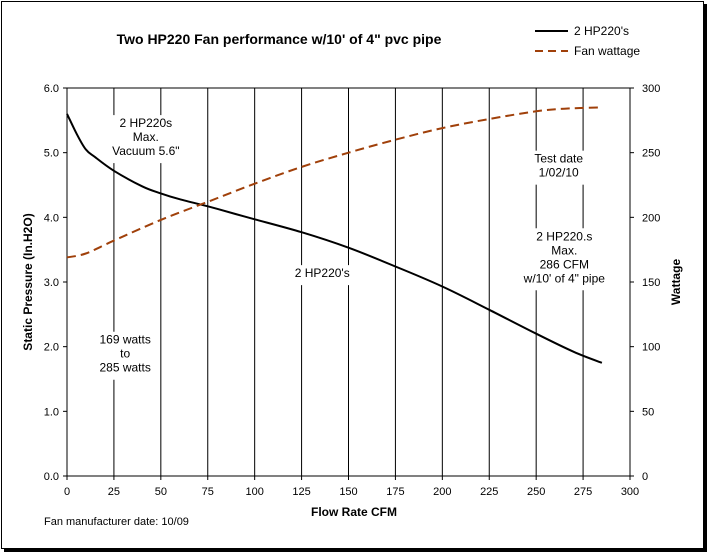  Describe the element at coordinates (651, 218) in the screenshot. I see `y2-tick-label: 200` at that location.